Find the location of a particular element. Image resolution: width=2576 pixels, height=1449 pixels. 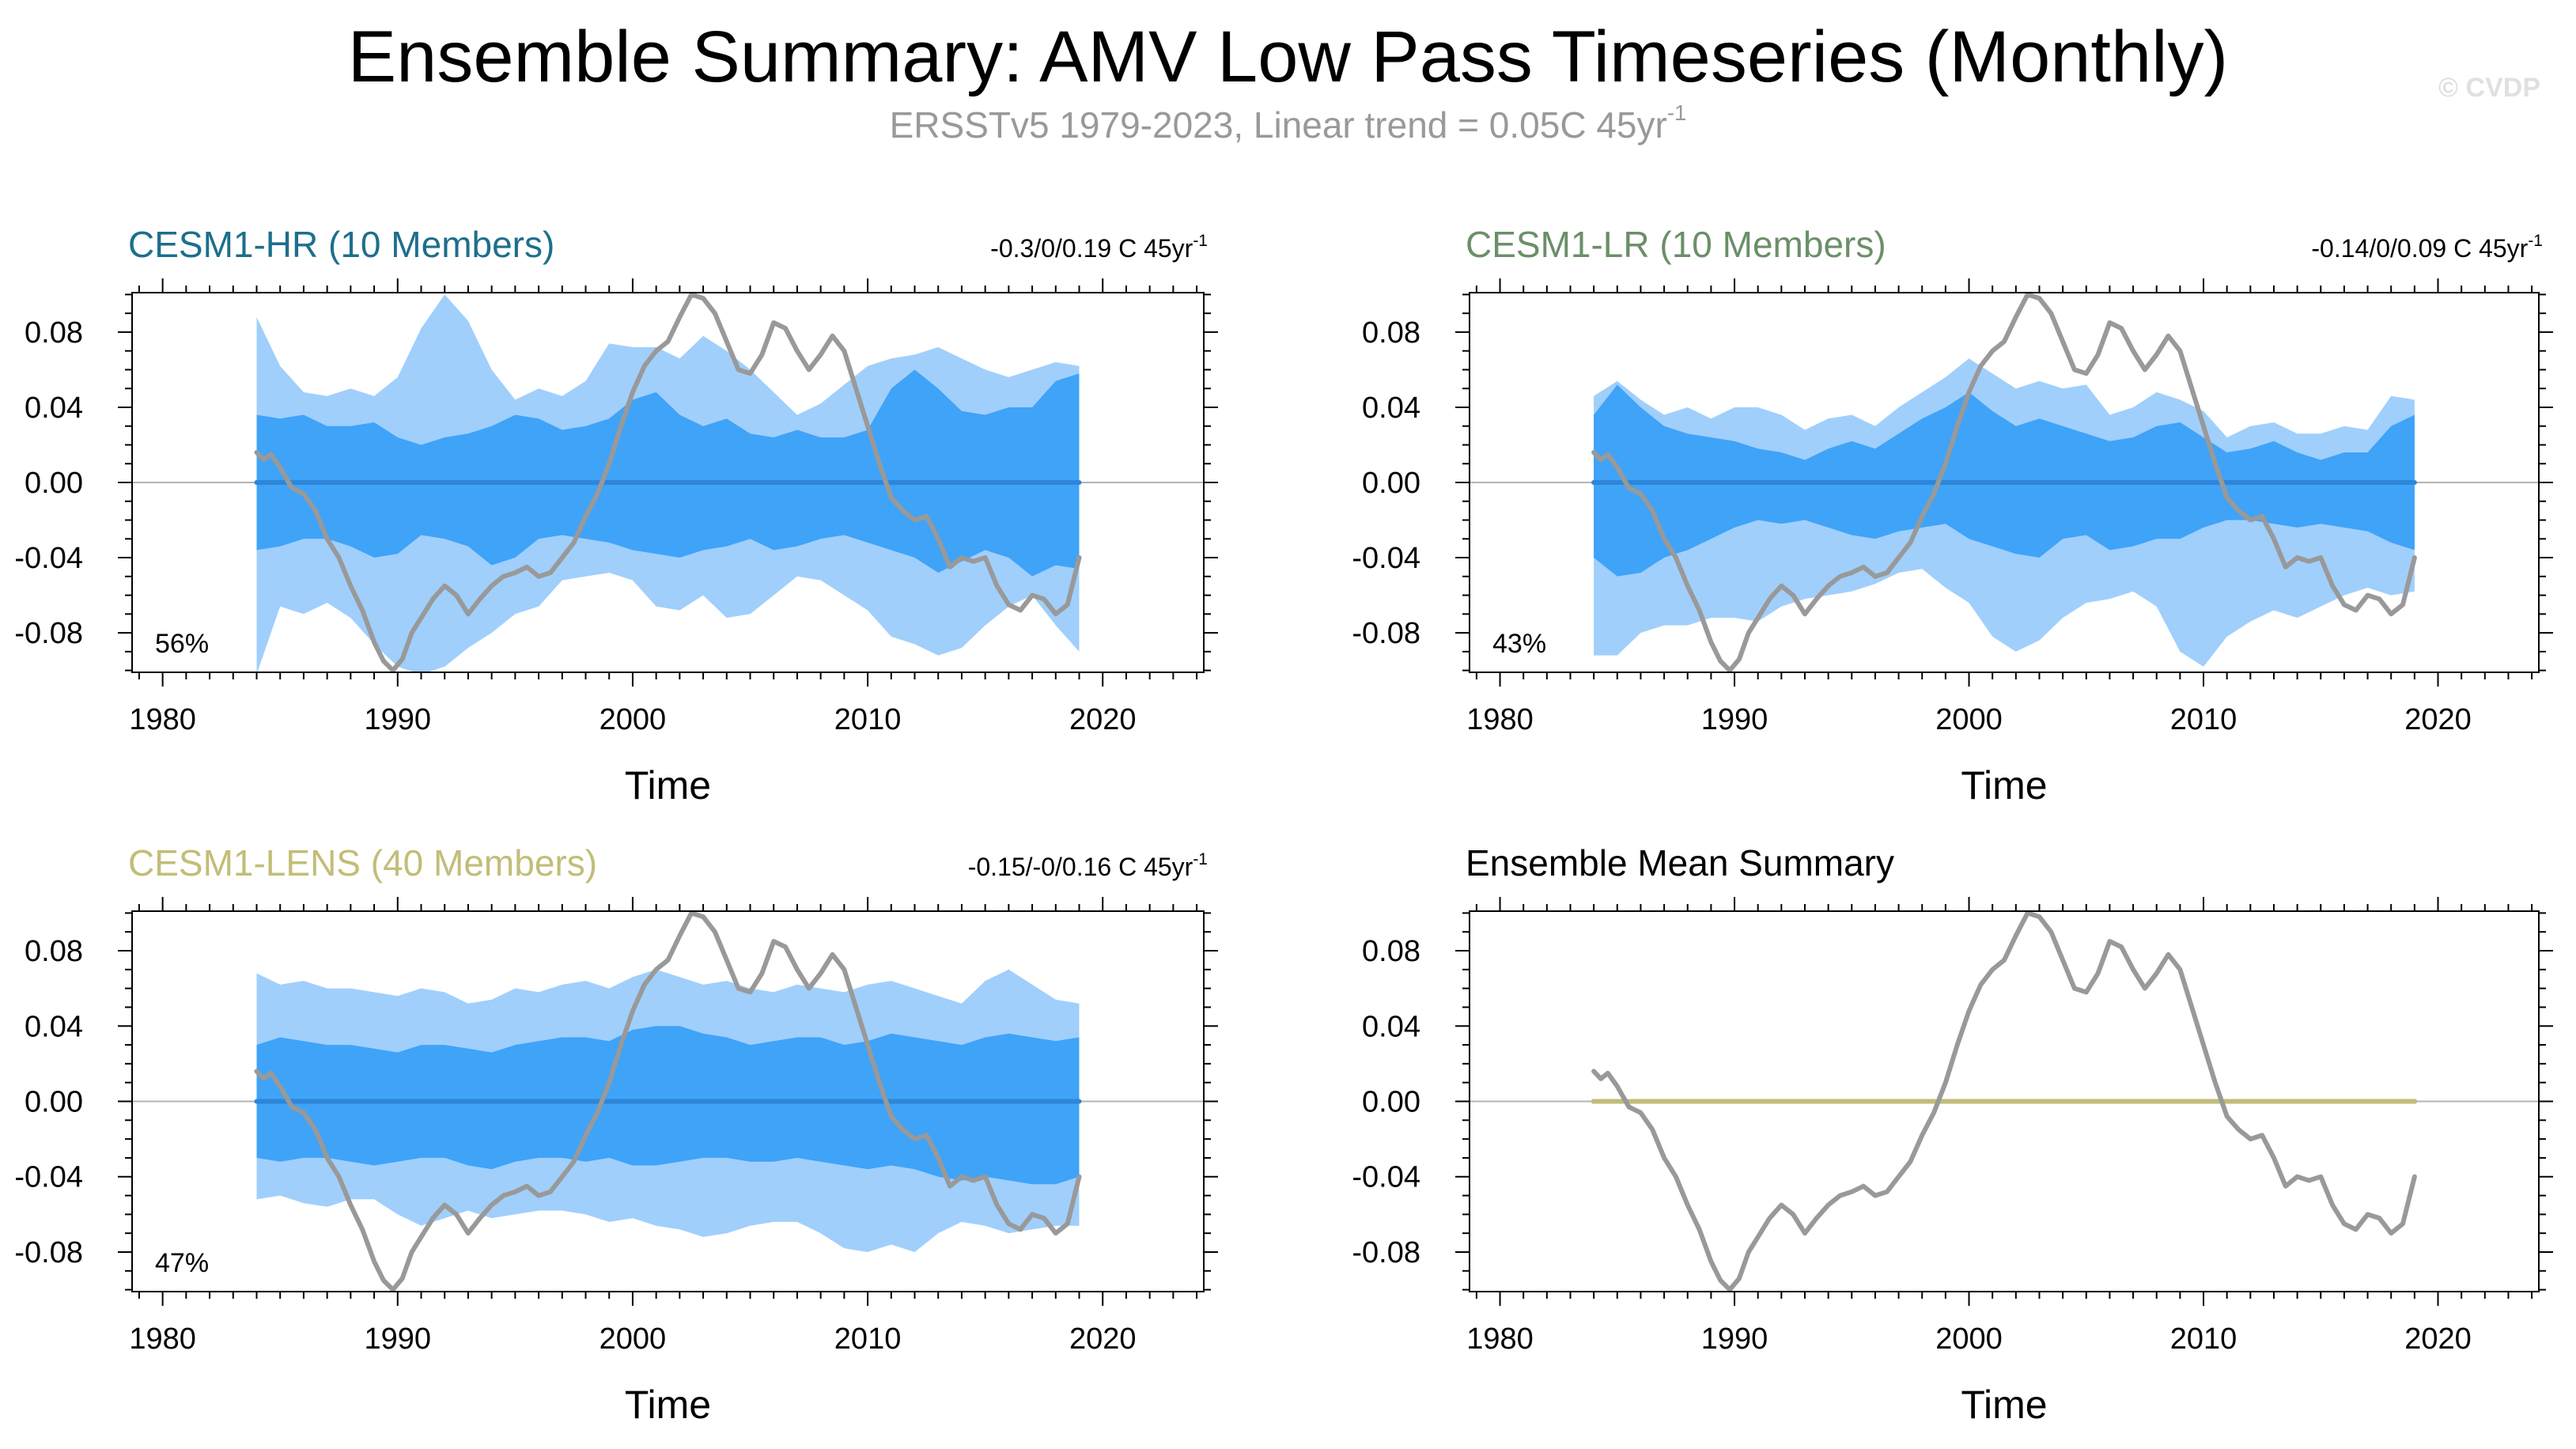

trend-label: -0.15/-0/0.16 C 45yr-1 is located at coordinates (1088, 865).